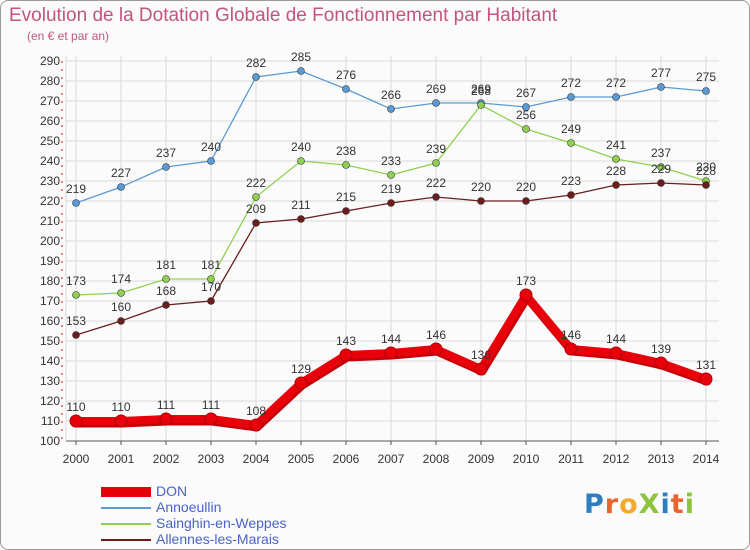  I want to click on data-label-annoeullin: 282, so click(256, 63).